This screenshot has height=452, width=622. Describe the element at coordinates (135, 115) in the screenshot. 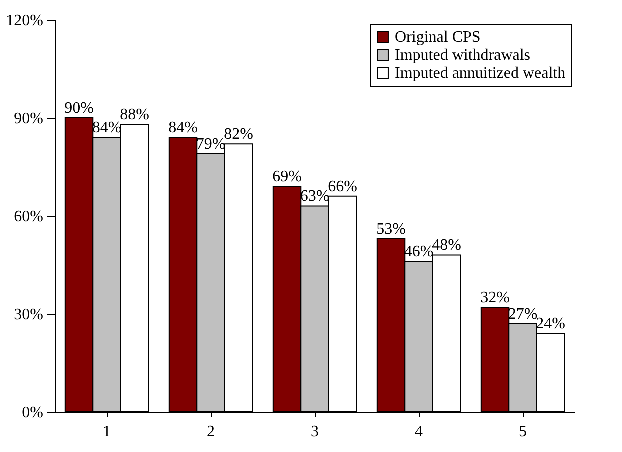

I see `data-label: 88%` at that location.